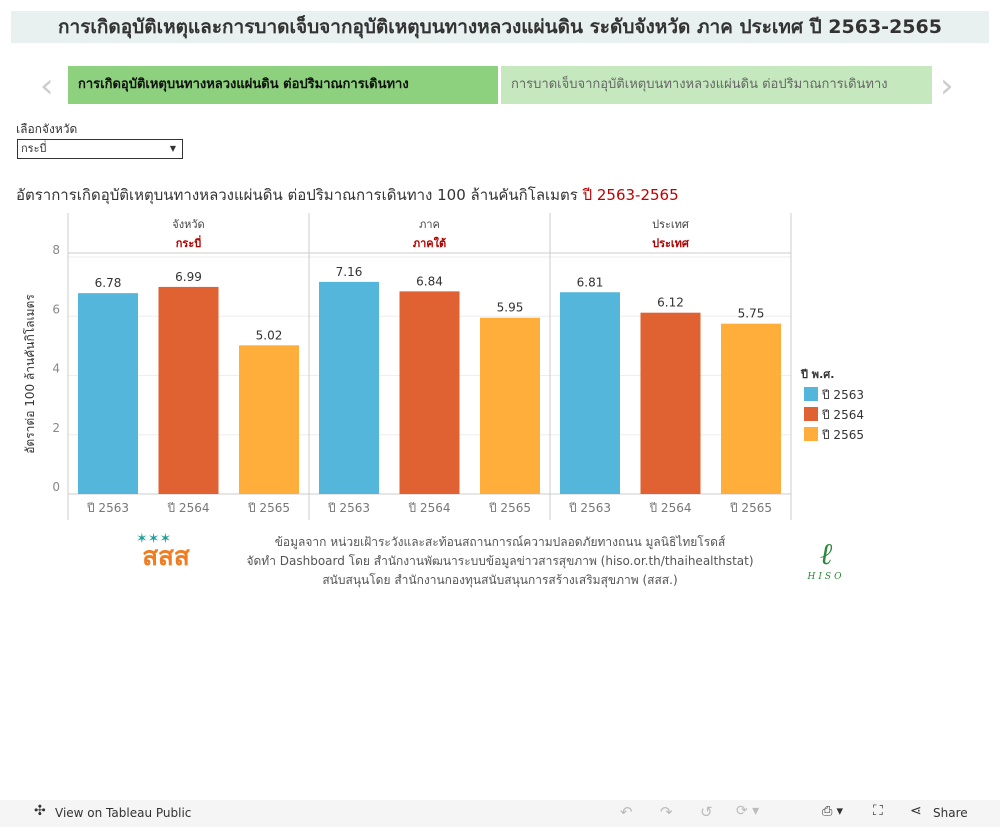 Image resolution: width=1000 pixels, height=827 pixels. What do you see at coordinates (429, 243) in the screenshot?
I see `panel-subheader: ภาคใต้` at bounding box center [429, 243].